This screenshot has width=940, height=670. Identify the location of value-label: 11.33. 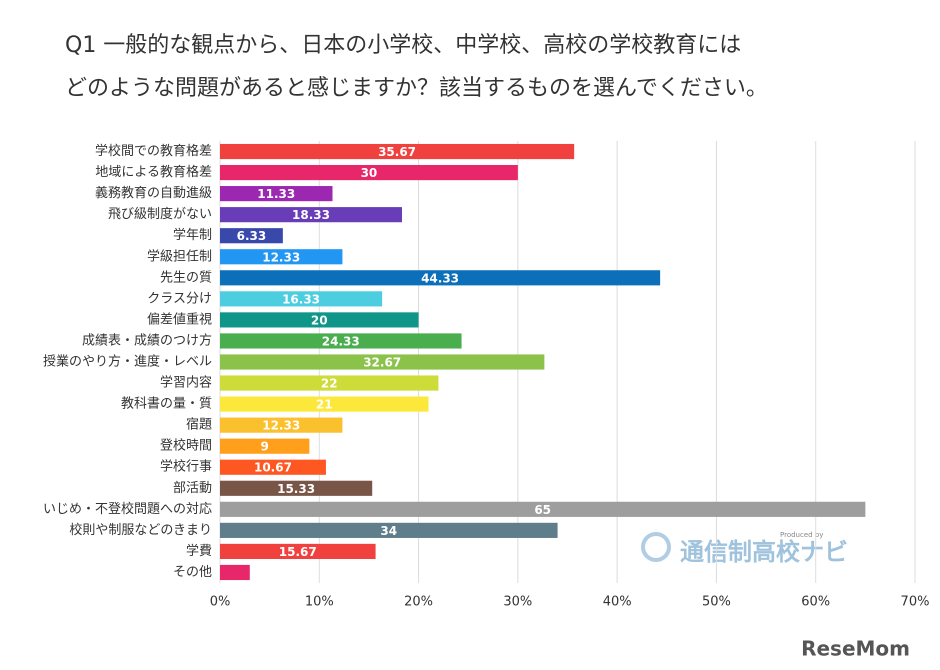
(276, 194).